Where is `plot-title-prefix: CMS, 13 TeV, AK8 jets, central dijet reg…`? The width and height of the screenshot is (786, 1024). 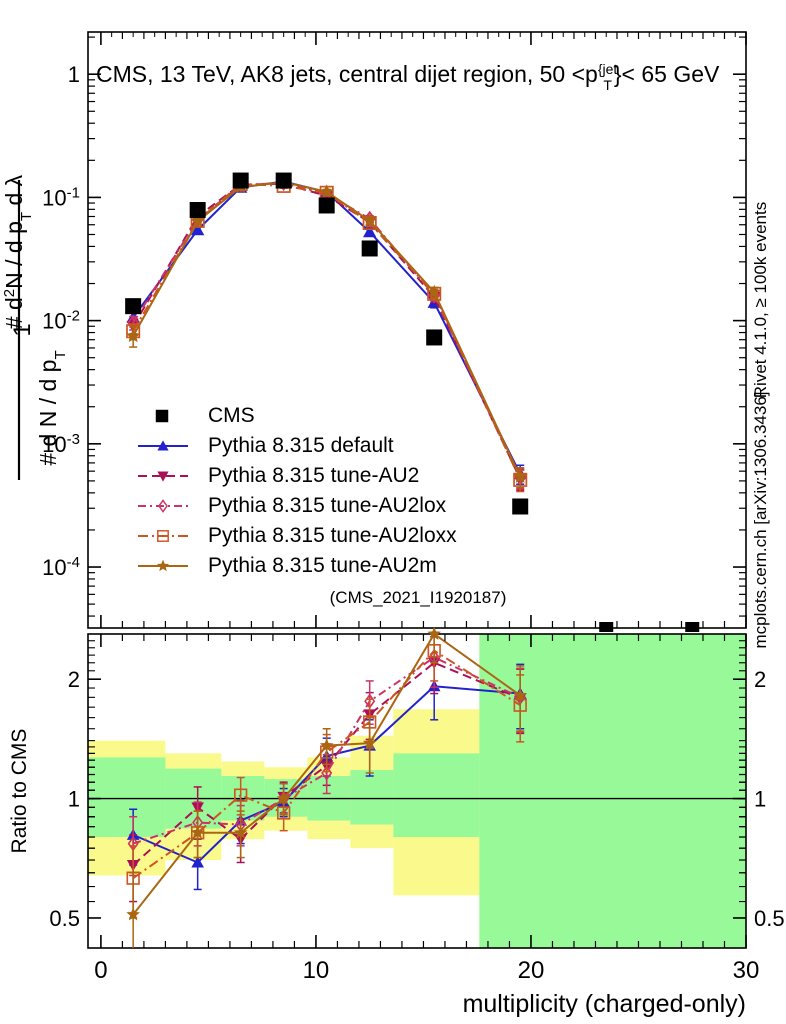 plot-title-prefix: CMS, 13 TeV, AK8 jets, central dijet reg… is located at coordinates (347, 74).